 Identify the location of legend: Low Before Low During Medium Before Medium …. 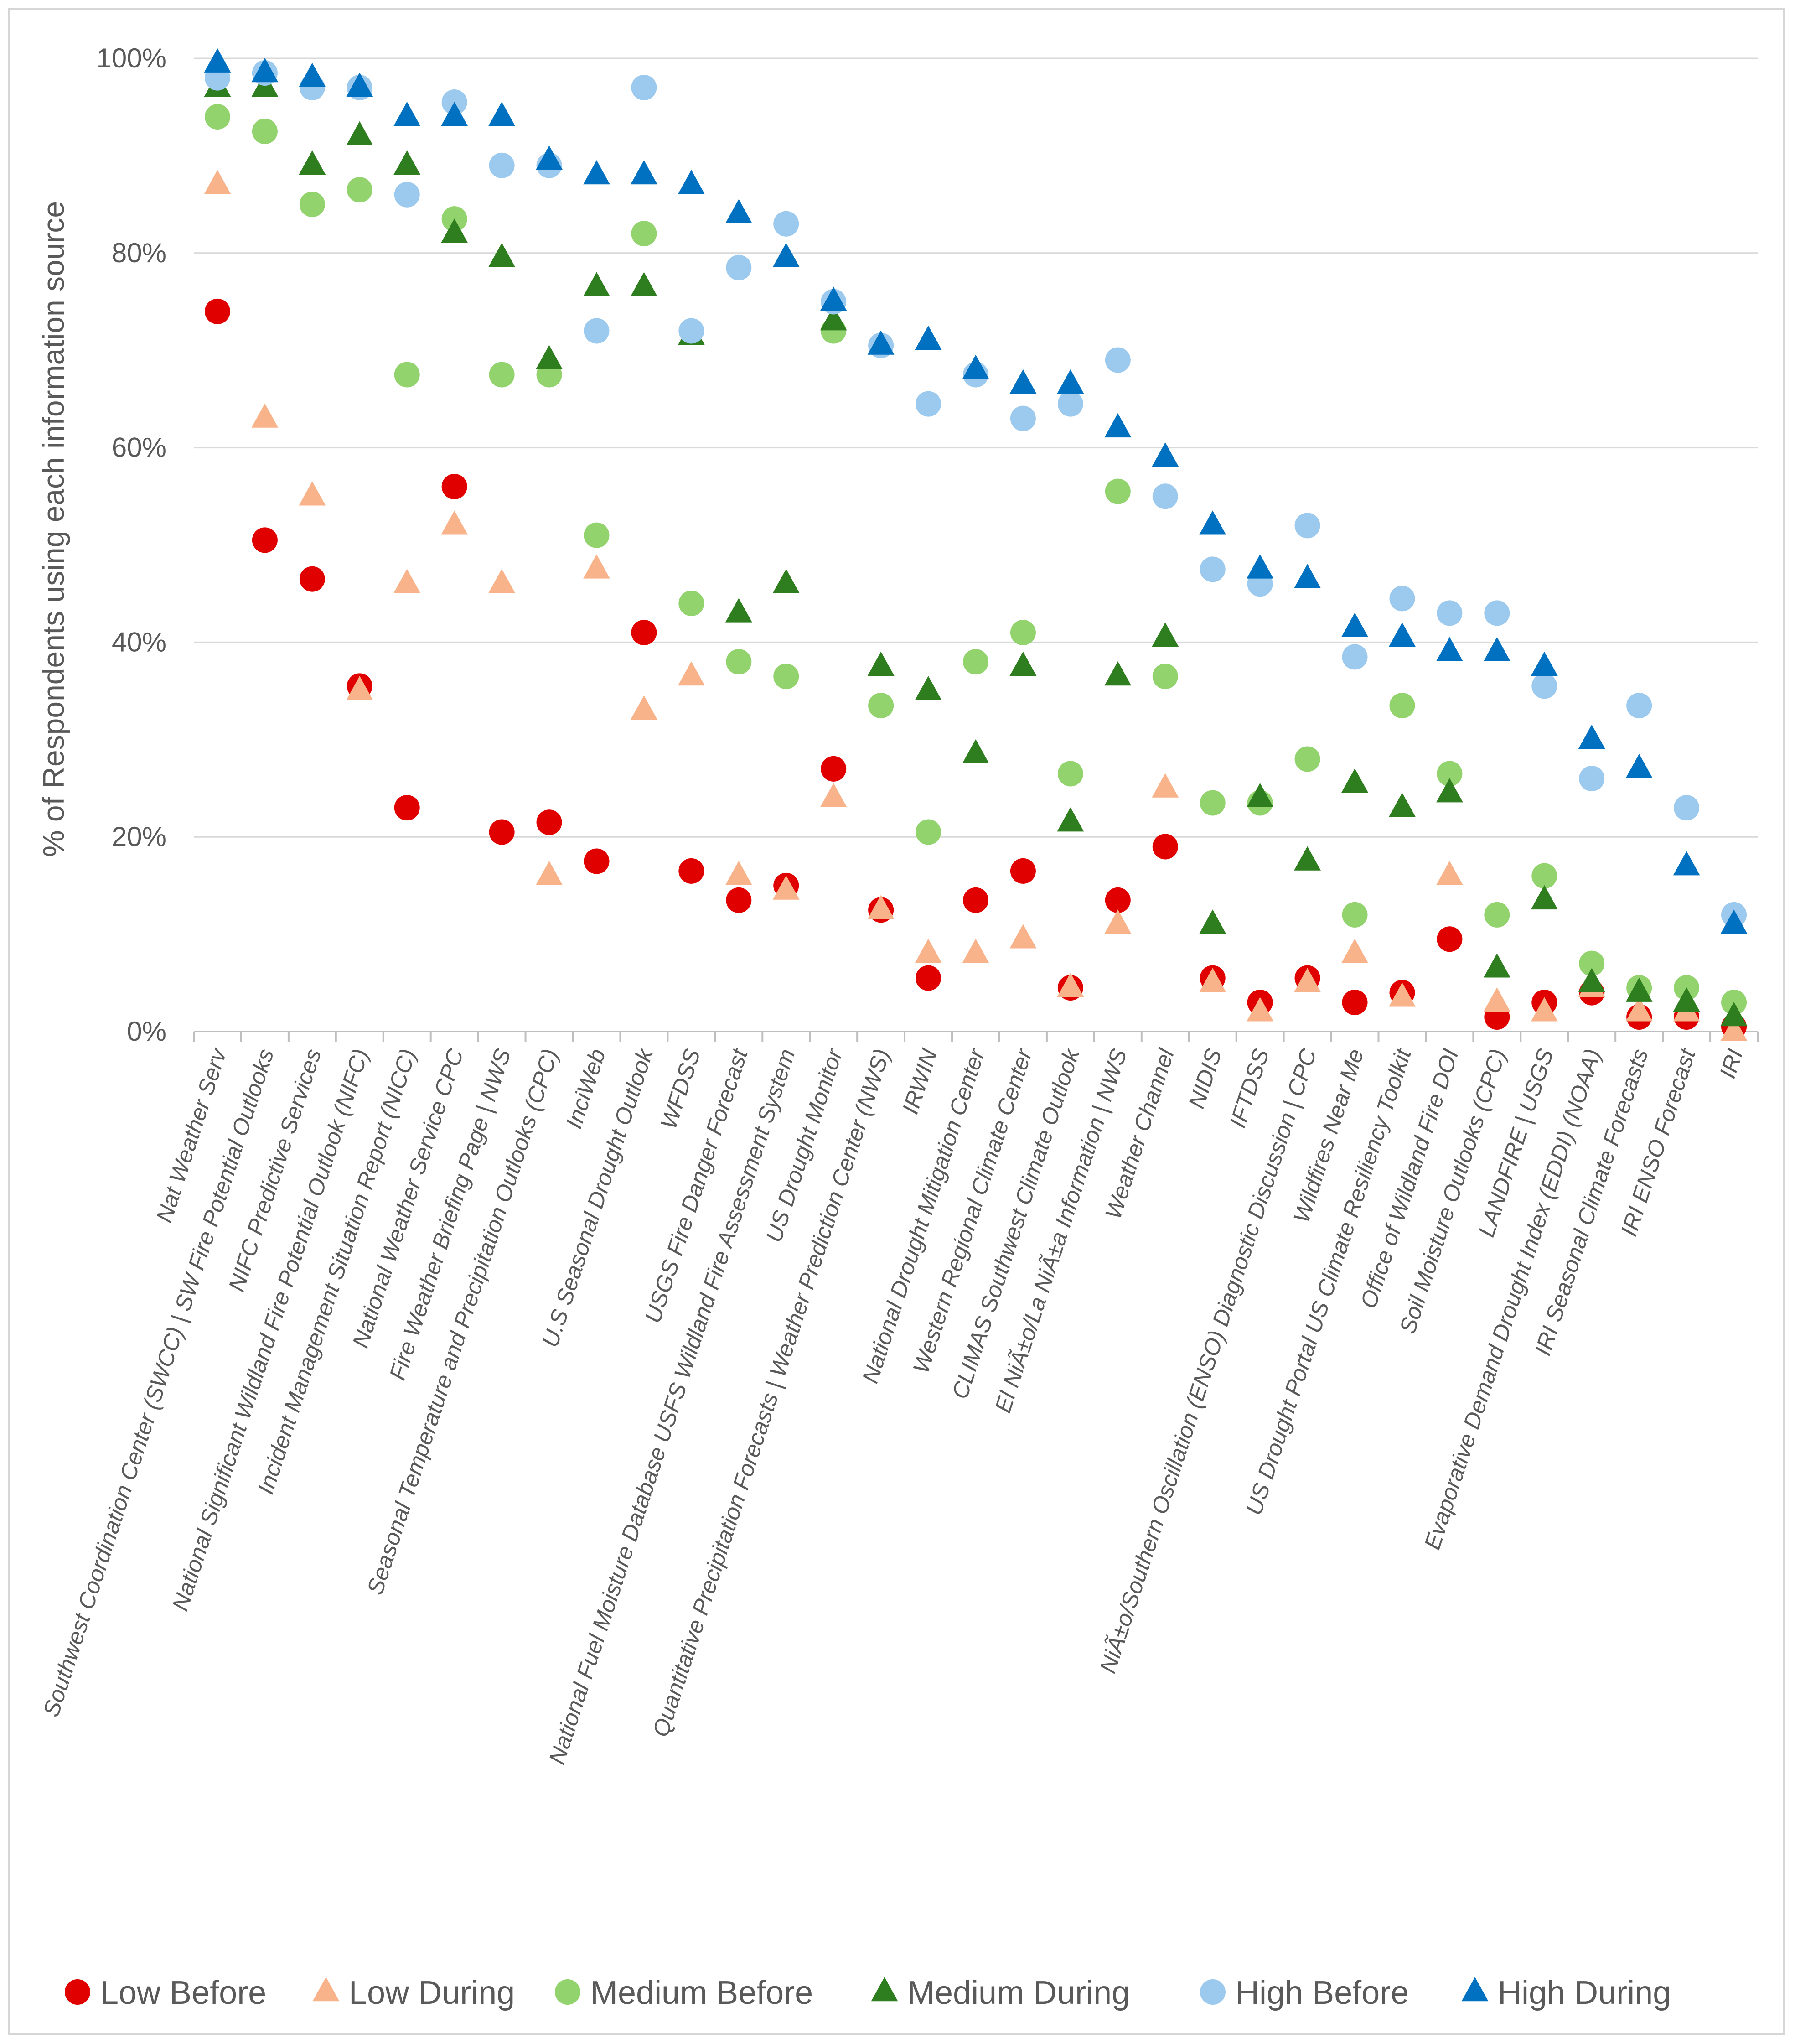
(868, 1993).